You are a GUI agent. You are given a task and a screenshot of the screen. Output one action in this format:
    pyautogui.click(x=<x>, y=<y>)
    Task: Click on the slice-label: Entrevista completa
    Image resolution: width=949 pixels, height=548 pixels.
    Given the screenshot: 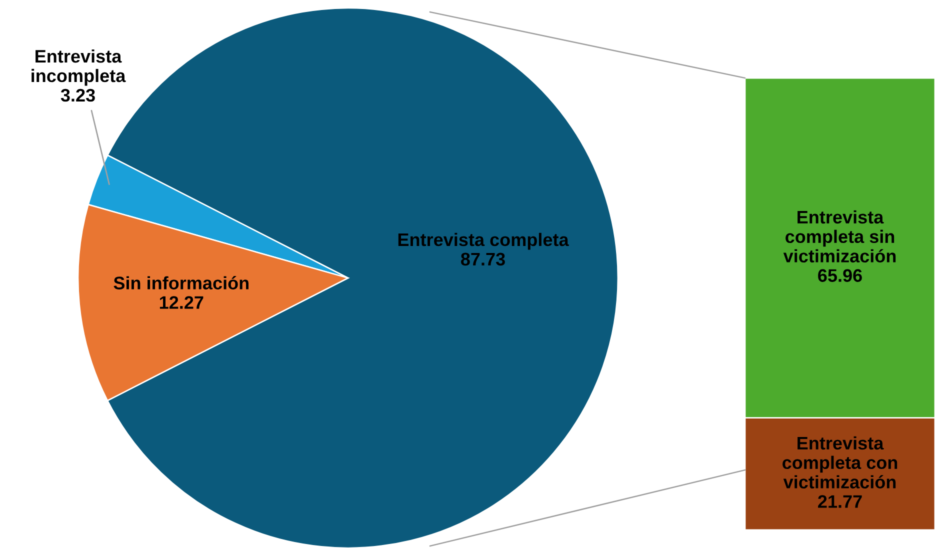 What is the action you would take?
    pyautogui.click(x=483, y=241)
    